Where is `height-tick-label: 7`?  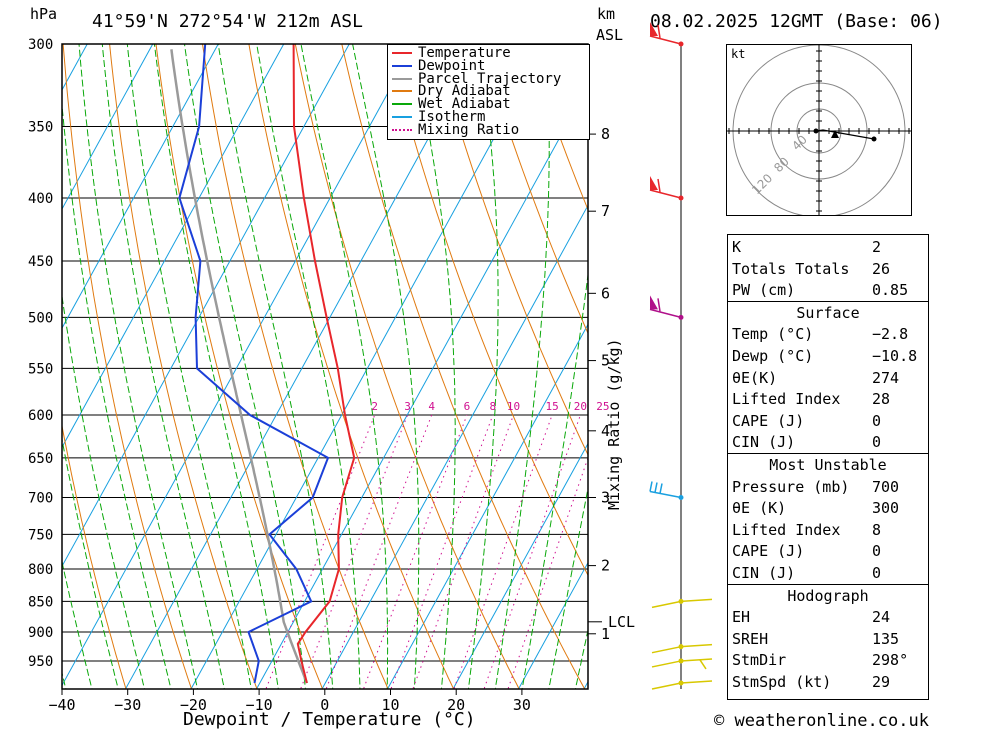 height-tick-label: 7 is located at coordinates (605, 211).